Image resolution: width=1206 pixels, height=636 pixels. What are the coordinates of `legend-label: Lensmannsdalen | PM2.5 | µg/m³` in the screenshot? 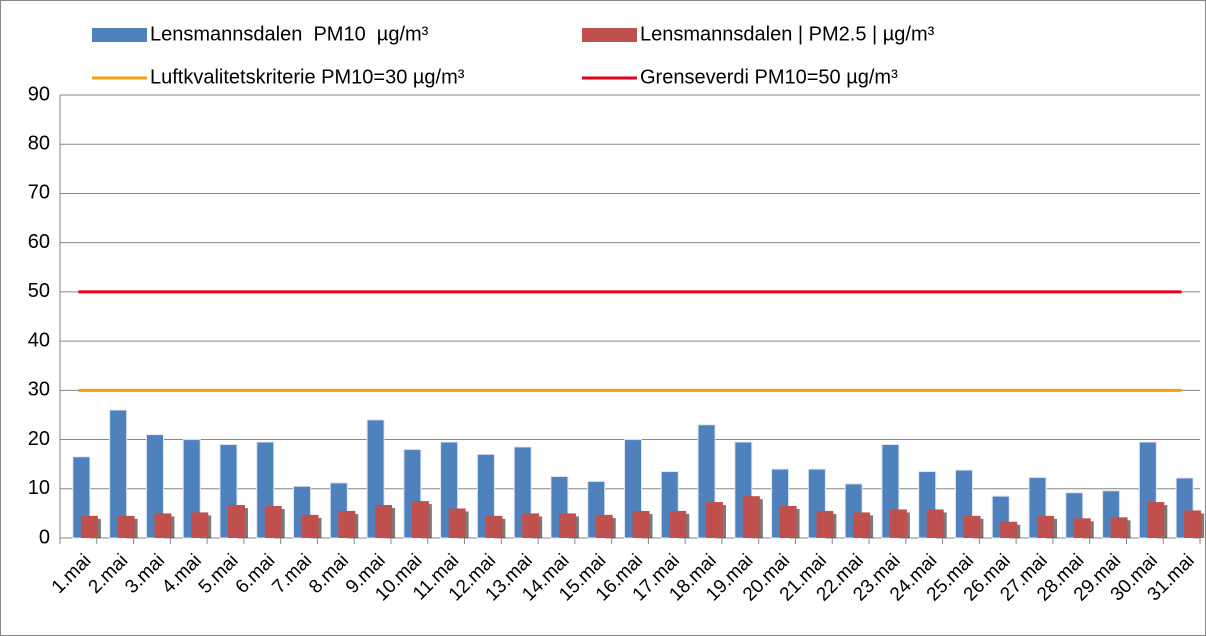 It's located at (787, 34).